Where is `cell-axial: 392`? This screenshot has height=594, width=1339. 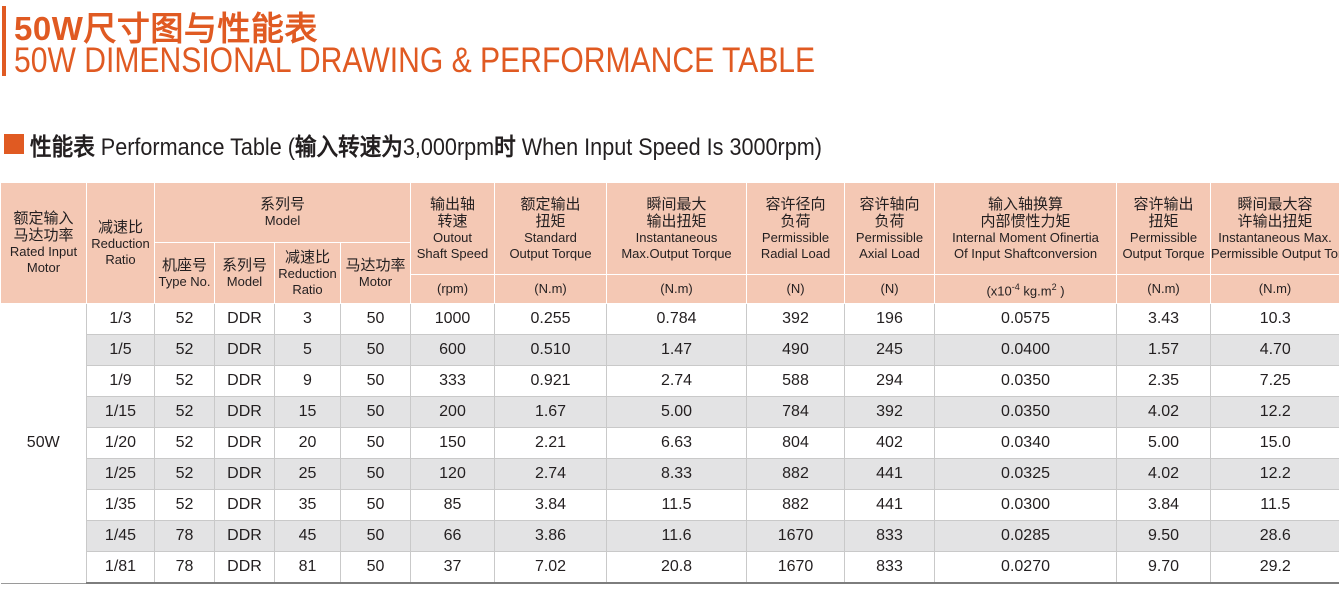 cell-axial: 392 is located at coordinates (889, 412).